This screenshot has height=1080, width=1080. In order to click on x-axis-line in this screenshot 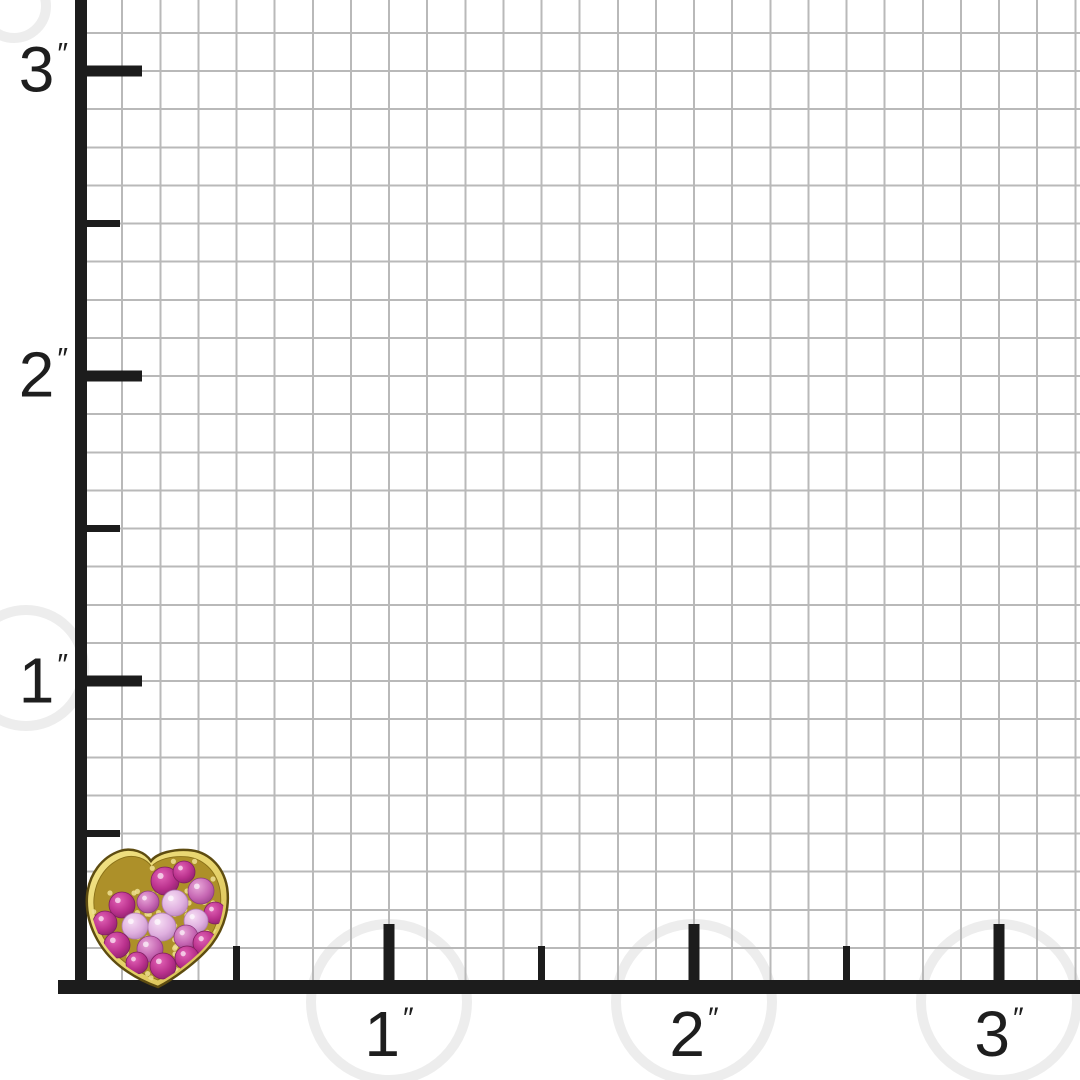, I will do `click(569, 987)`.